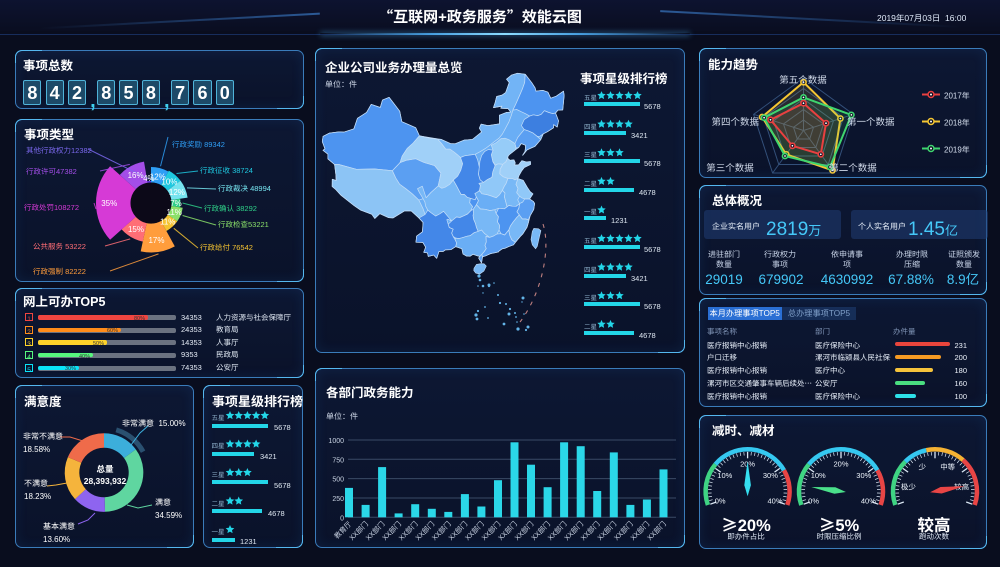  What do you see at coordinates (961, 487) in the screenshot?
I see `svg-text: 较高` at bounding box center [961, 487].